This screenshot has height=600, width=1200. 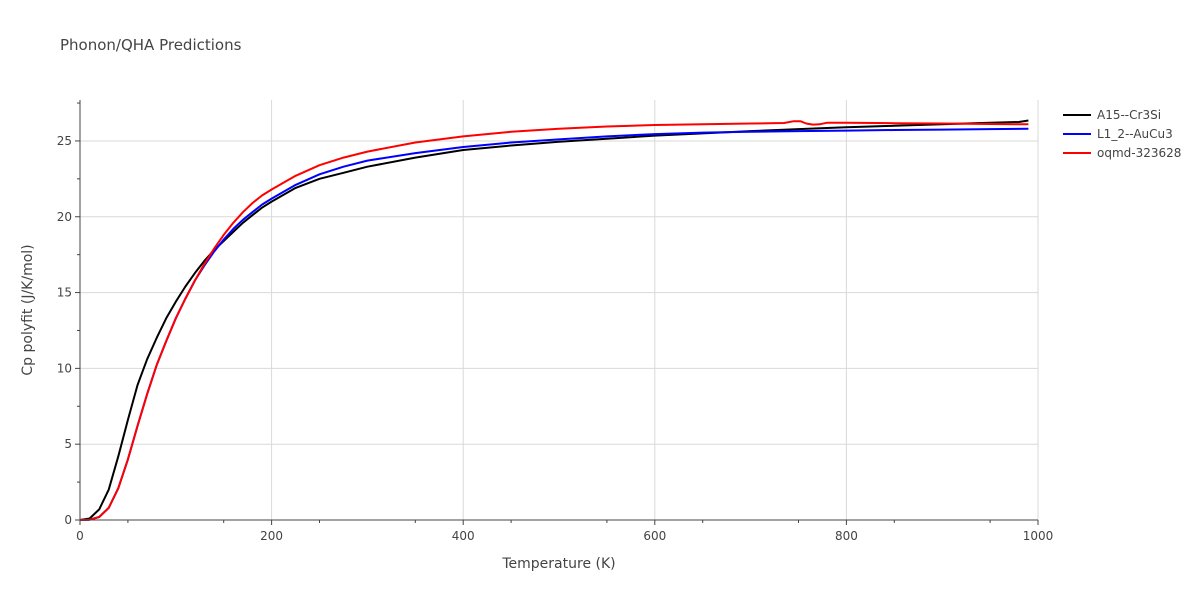 I want to click on x-tick-label: 800, so click(x=846, y=536).